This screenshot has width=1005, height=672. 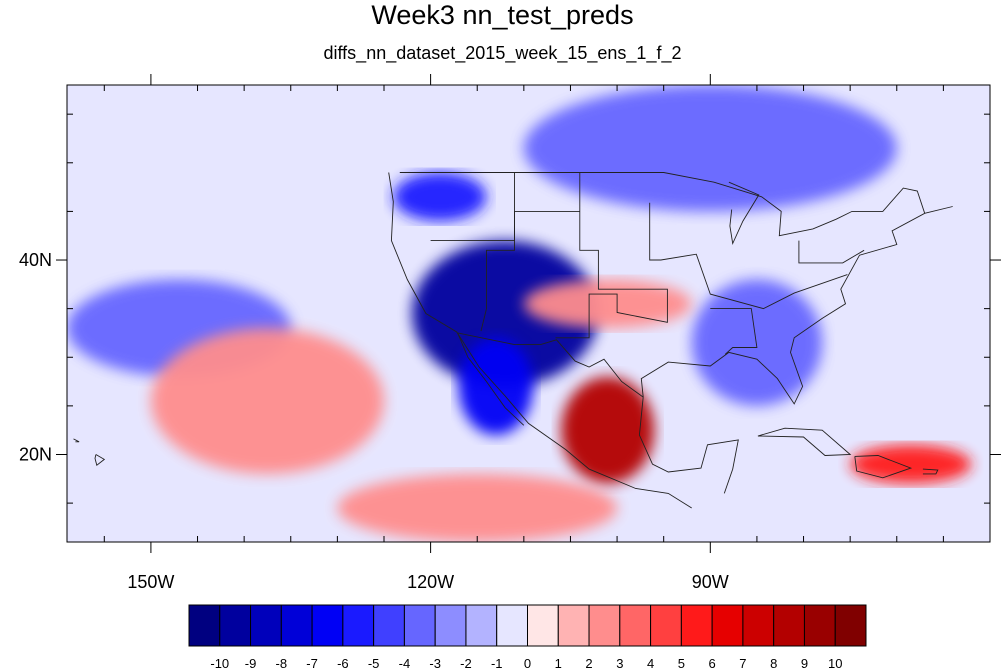 What do you see at coordinates (497, 663) in the screenshot?
I see `colorbar-label: -1` at bounding box center [497, 663].